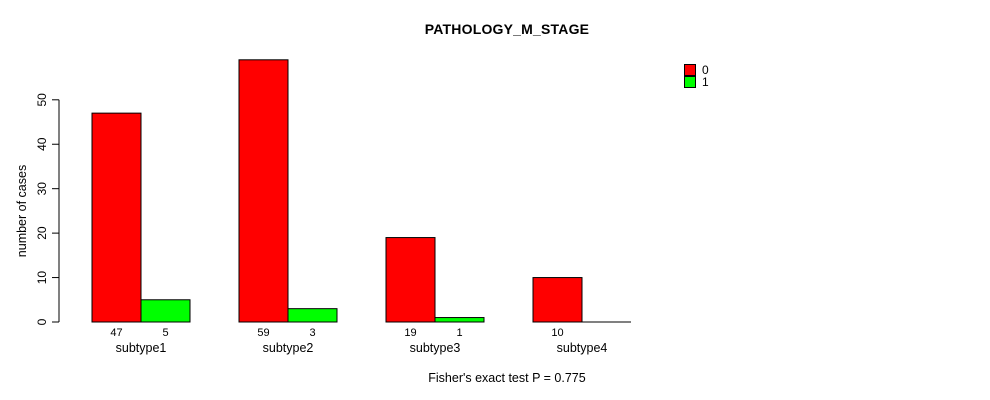 The width and height of the screenshot is (990, 400). I want to click on bar-count-label: 1, so click(459, 333).